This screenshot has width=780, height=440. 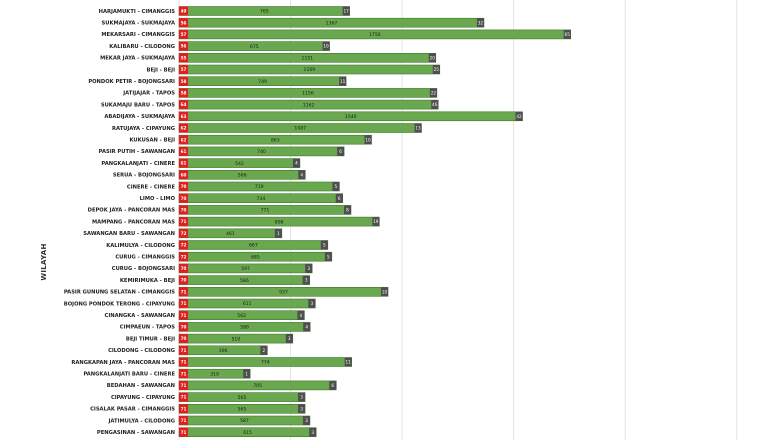 I want to click on bar-end-label: 42, so click(x=519, y=116).